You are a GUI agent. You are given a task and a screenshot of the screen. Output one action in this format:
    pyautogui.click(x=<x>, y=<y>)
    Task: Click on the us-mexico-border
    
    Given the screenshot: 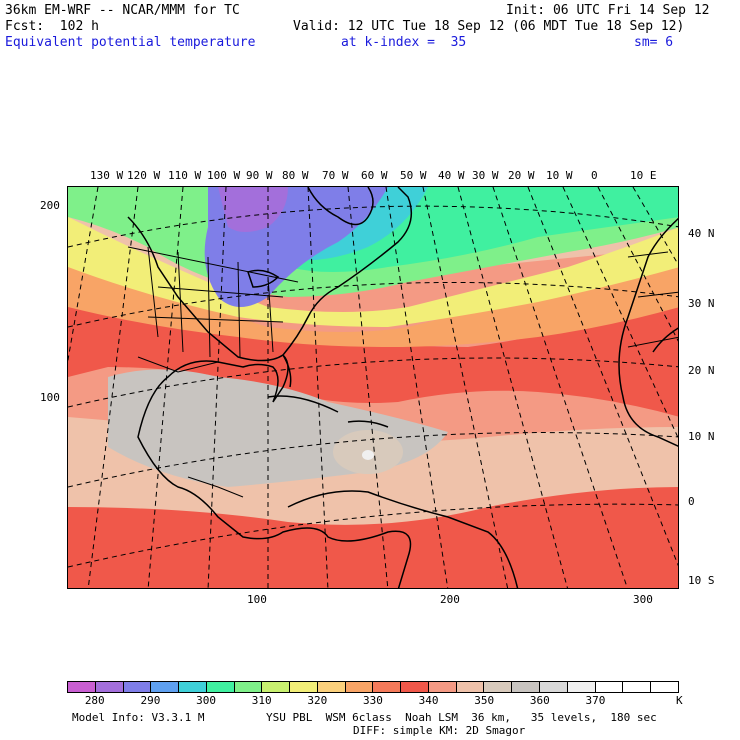 What is the action you would take?
    pyautogui.click(x=178, y=364)
    